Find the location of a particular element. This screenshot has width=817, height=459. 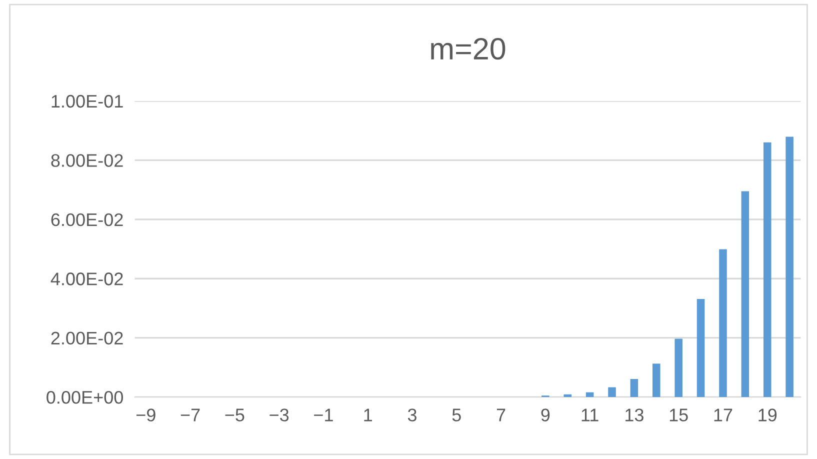

y-tick-label: 6.00E-02 is located at coordinates (87, 219).